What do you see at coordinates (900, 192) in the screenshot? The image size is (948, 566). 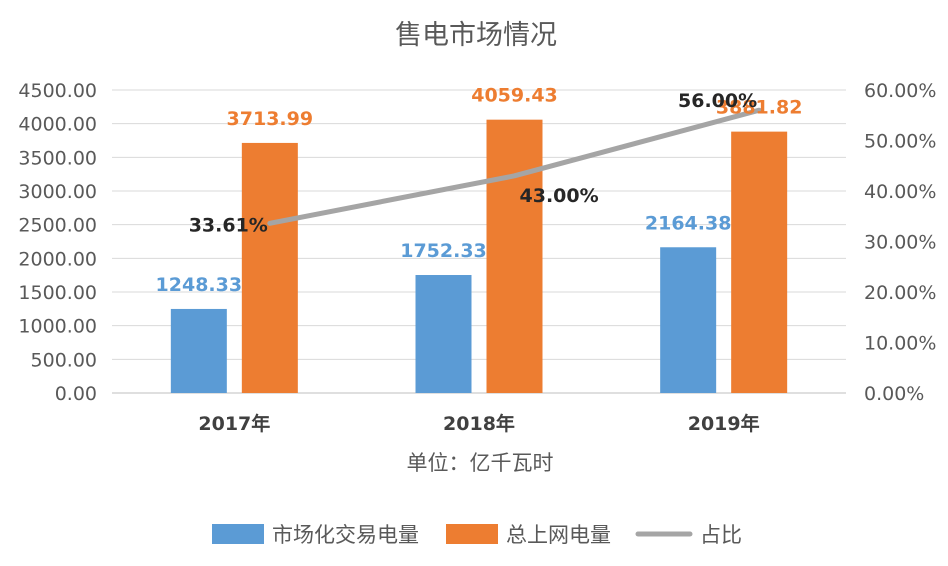 I see `right-tick-label: 40.00%` at bounding box center [900, 192].